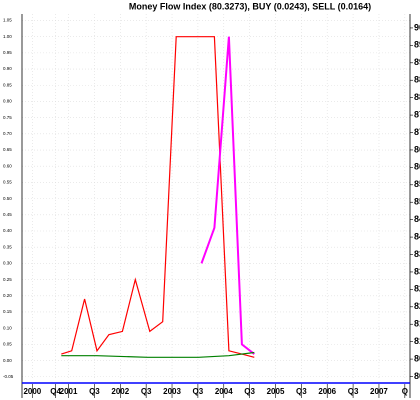  I want to click on y-tick-label: 0.90, so click(7, 68).